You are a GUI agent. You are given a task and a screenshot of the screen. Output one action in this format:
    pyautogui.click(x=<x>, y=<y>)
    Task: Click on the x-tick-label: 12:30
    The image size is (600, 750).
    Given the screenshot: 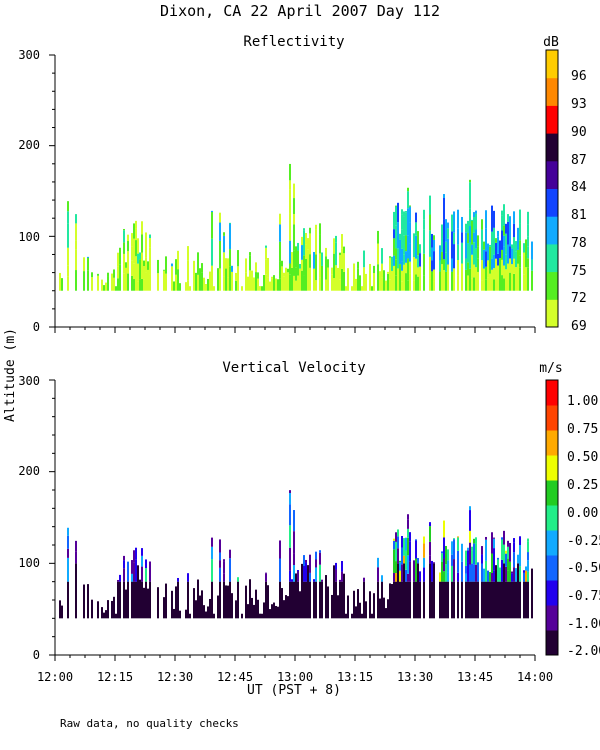 What is the action you would take?
    pyautogui.click(x=175, y=677)
    